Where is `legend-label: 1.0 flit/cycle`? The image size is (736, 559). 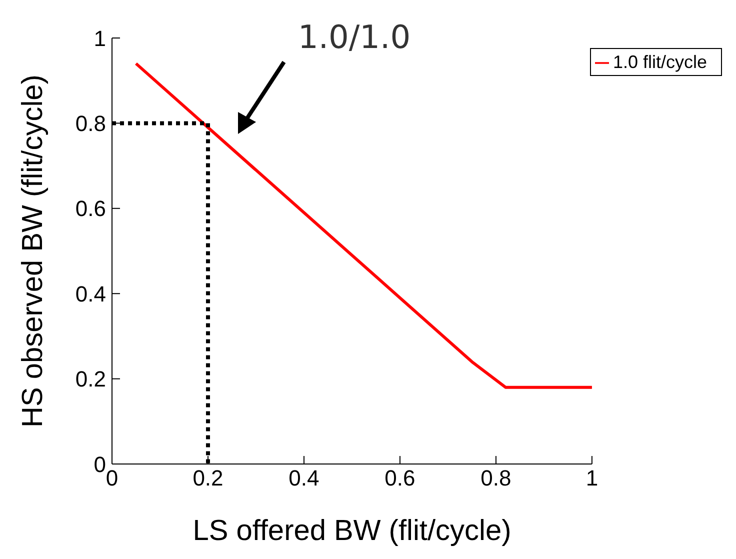
legend-label: 1.0 flit/cycle is located at coordinates (659, 62).